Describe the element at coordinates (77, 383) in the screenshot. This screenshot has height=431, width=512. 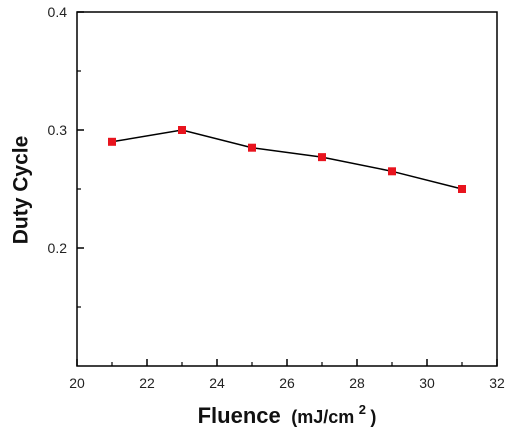
I see `x-tick-label: 20` at that location.